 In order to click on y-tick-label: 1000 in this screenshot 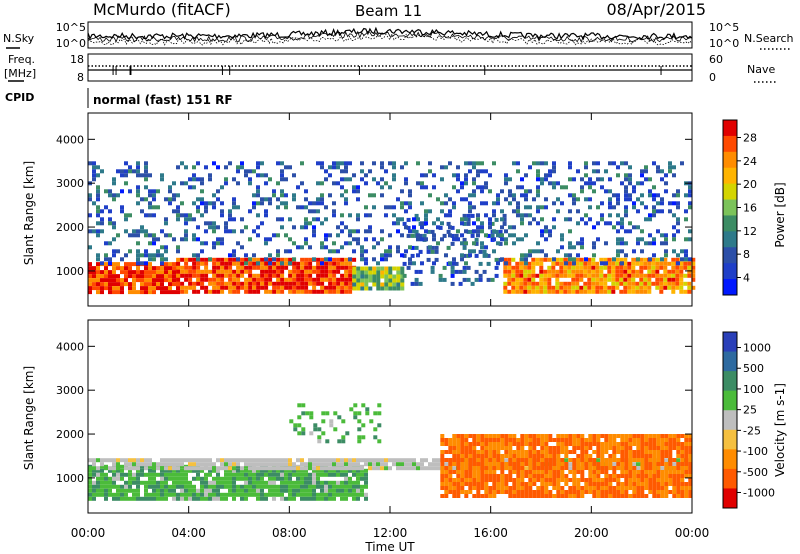, I will do `click(70, 271)`.